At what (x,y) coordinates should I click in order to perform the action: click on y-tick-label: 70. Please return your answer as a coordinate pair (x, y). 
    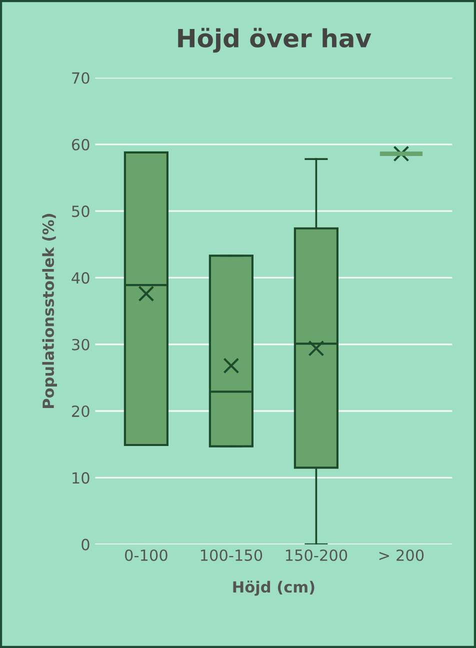
    Looking at the image, I should click on (81, 78).